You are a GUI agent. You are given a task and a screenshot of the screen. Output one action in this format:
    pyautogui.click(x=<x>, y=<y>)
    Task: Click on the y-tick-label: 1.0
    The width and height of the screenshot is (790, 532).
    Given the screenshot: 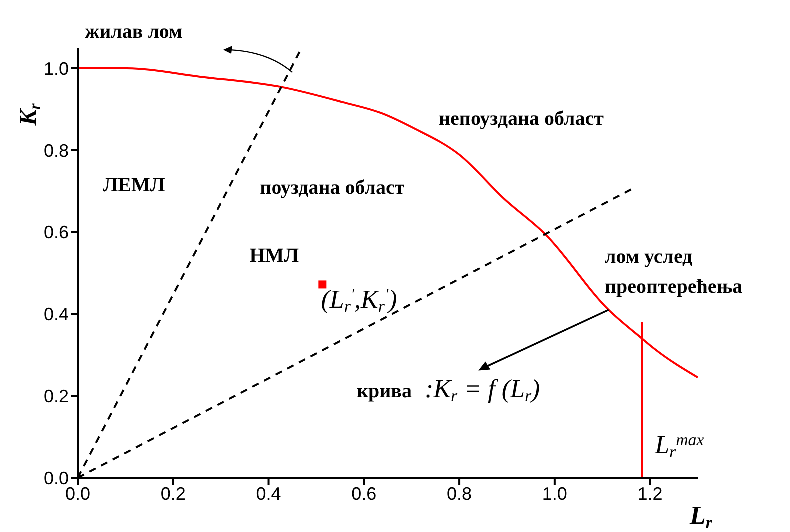 What is the action you would take?
    pyautogui.click(x=56, y=68)
    